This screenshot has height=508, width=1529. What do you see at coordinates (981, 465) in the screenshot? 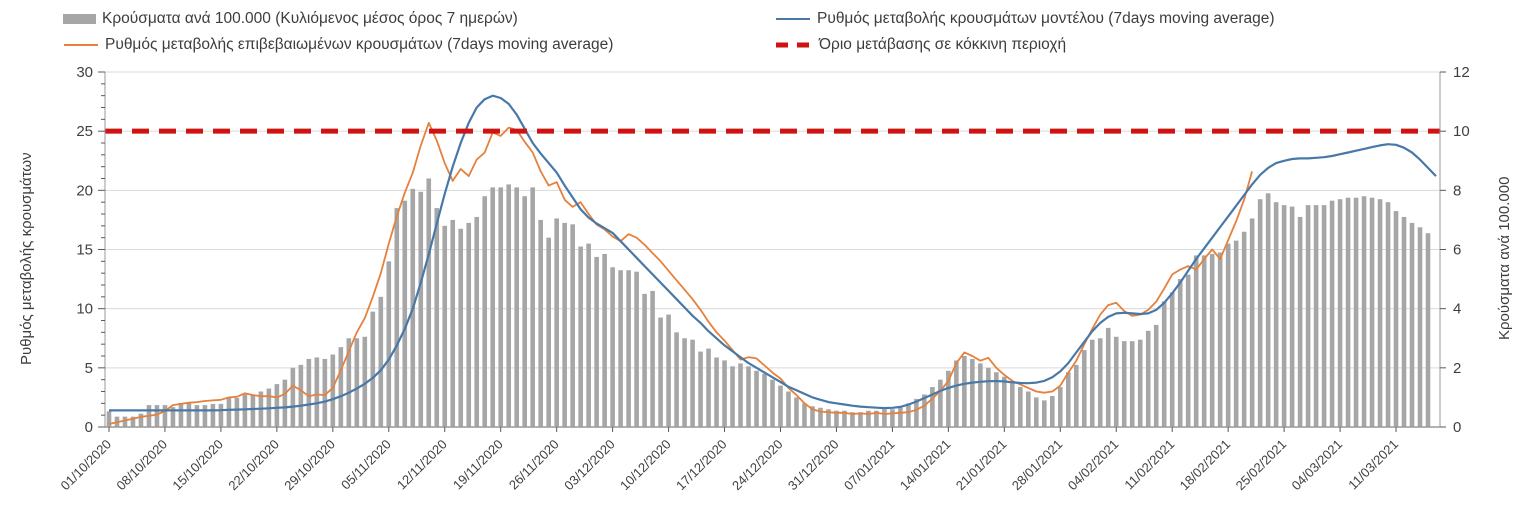
I see `axis-tick-label: 21/01/2021` at bounding box center [981, 465].